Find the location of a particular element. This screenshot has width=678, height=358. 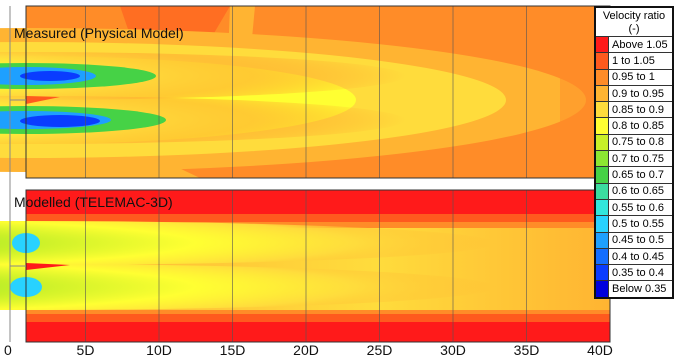

legend-label: 0.45 to 0.5 is located at coordinates (638, 240).